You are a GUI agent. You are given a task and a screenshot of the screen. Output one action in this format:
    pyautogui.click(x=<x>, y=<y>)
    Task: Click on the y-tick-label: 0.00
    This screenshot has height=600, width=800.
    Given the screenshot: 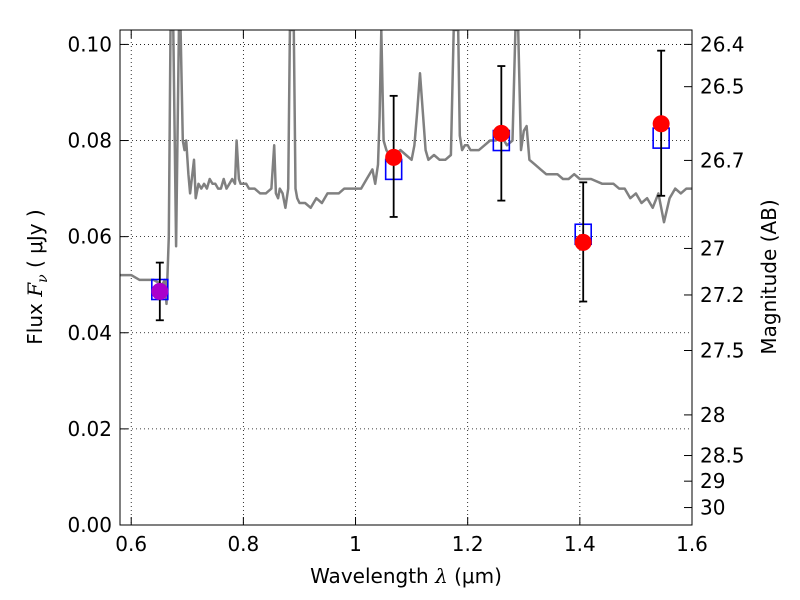 What is the action you would take?
    pyautogui.click(x=89, y=525)
    